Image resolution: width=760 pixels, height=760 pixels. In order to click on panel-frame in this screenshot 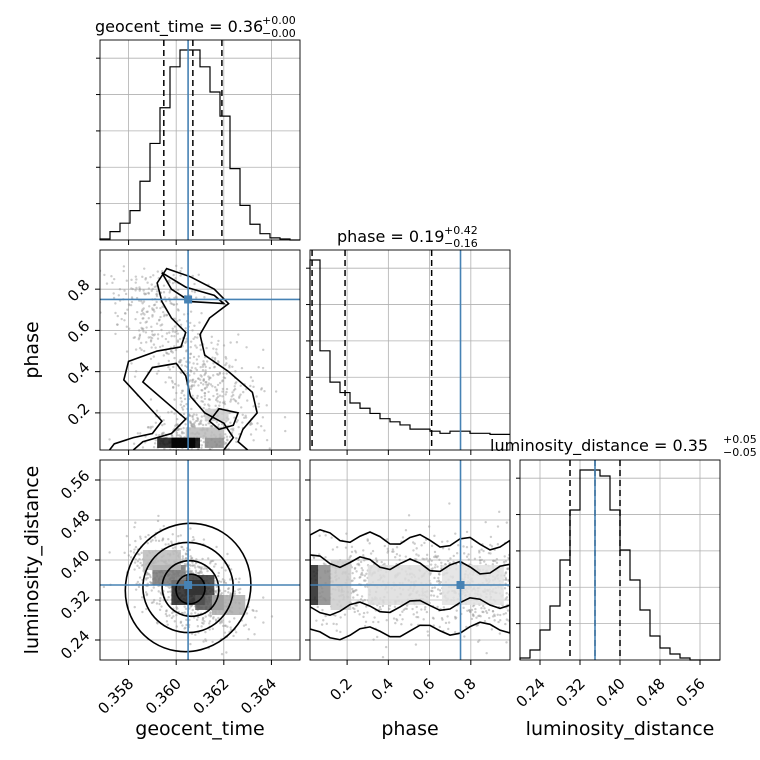, I will do `click(200, 140)`.